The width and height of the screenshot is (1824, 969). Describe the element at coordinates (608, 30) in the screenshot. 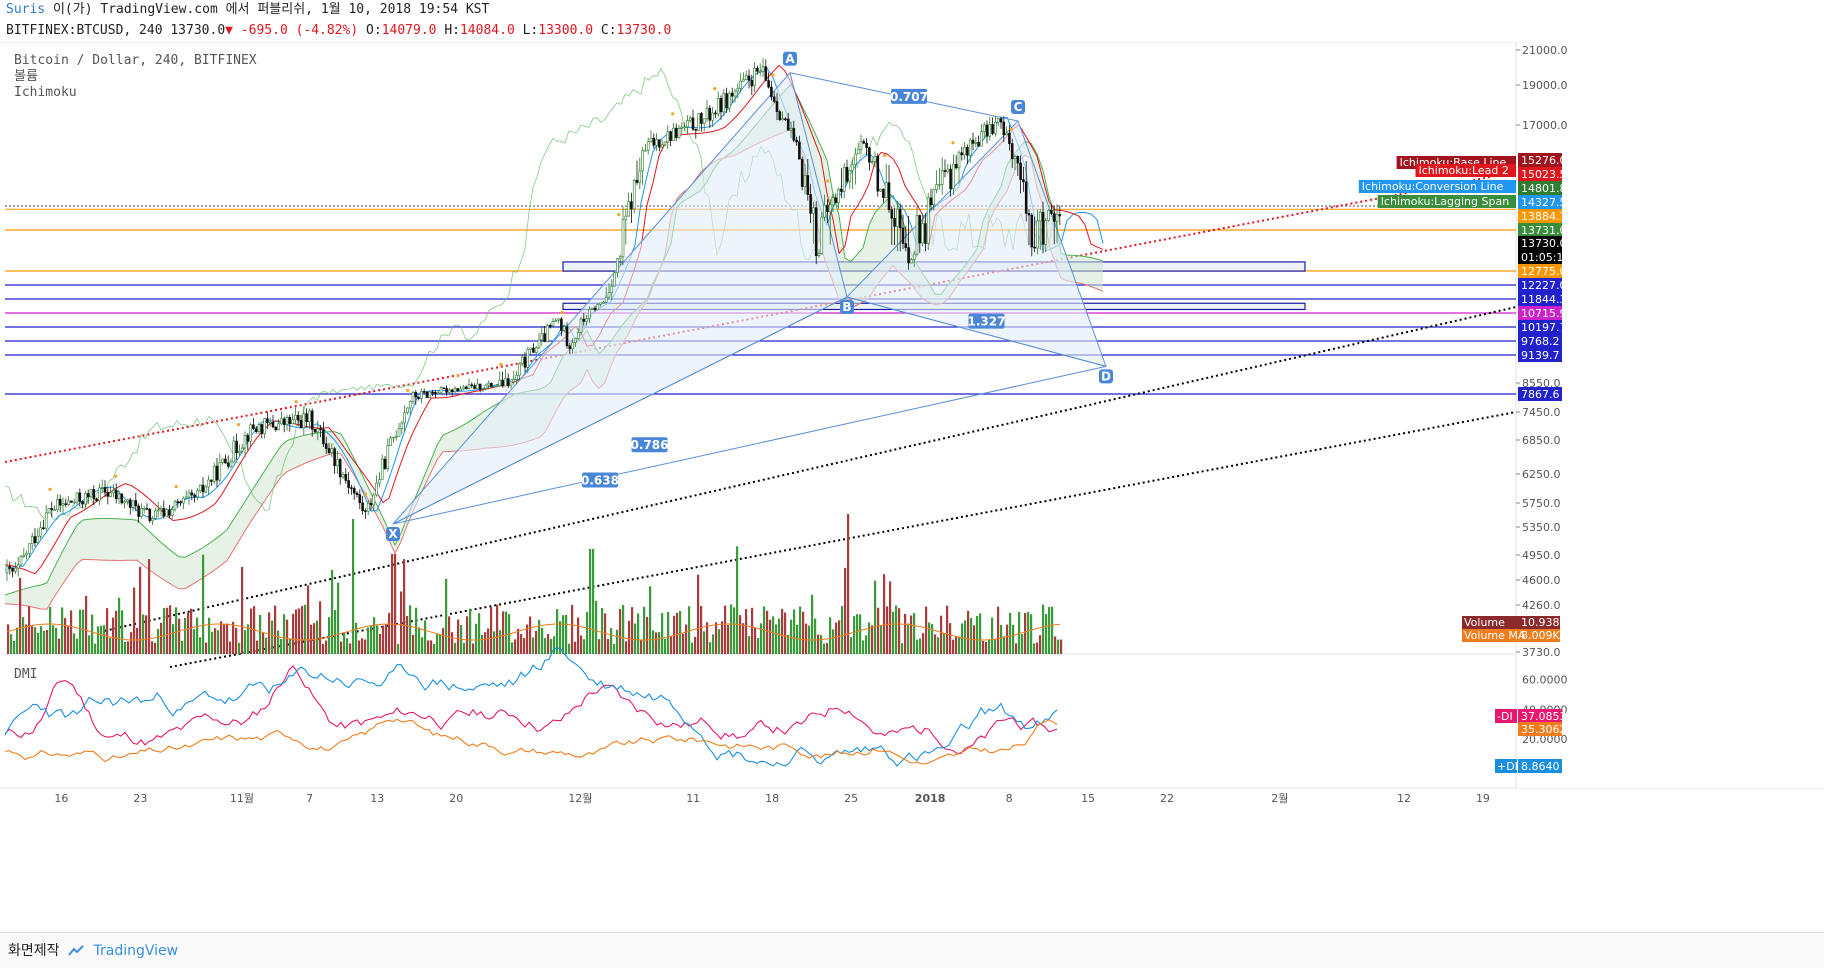

I see `close-label: C:` at that location.